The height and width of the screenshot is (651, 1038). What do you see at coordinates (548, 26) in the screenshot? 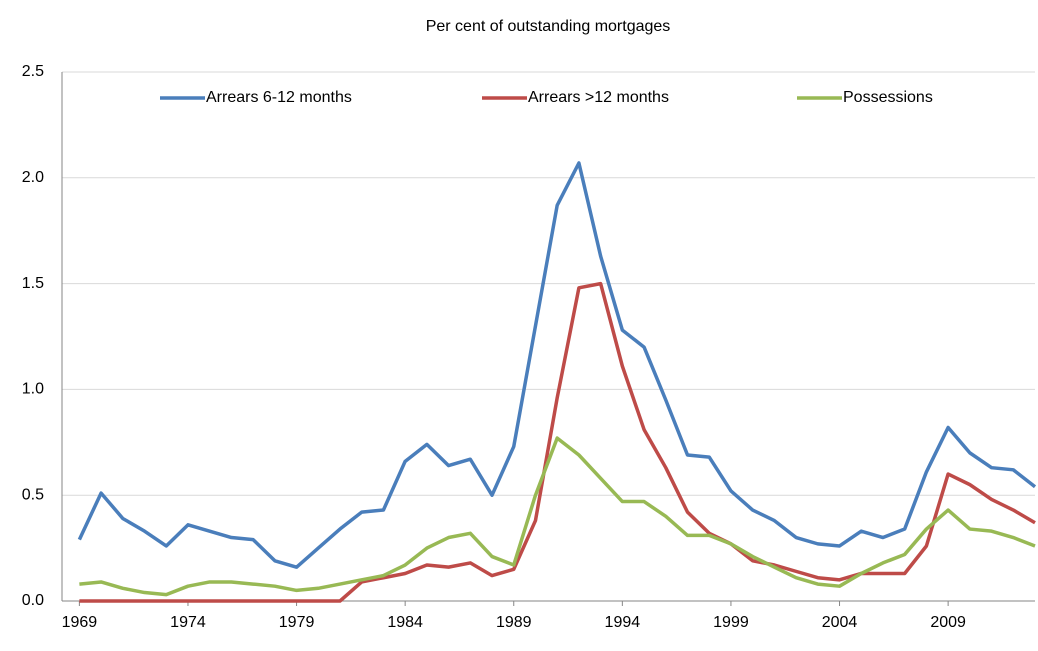
I see `chart-title: Per cent of outstanding mortgages` at bounding box center [548, 26].